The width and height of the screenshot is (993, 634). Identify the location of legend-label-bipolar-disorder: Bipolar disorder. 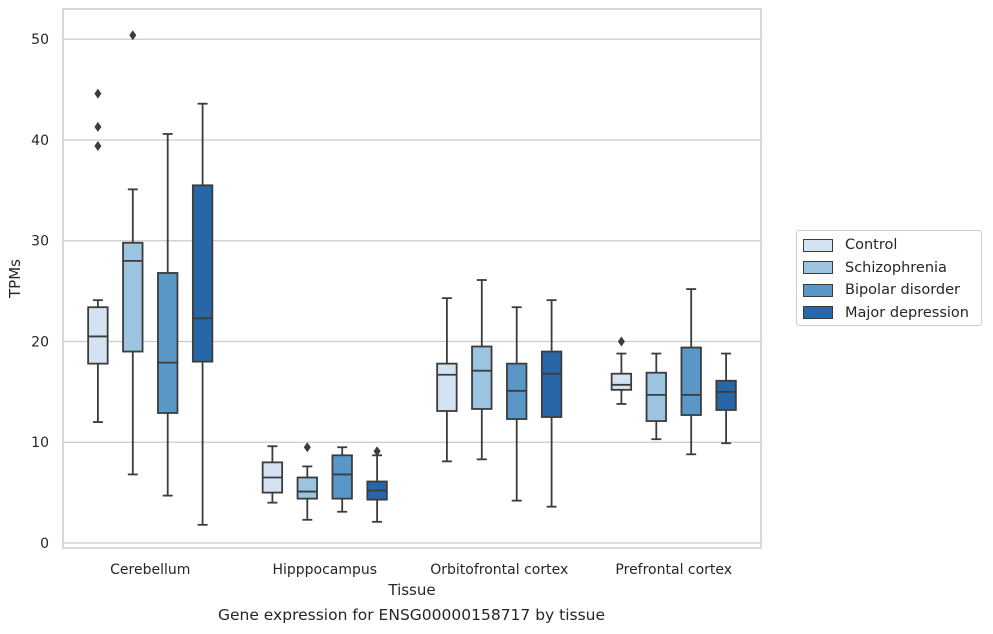
(902, 290).